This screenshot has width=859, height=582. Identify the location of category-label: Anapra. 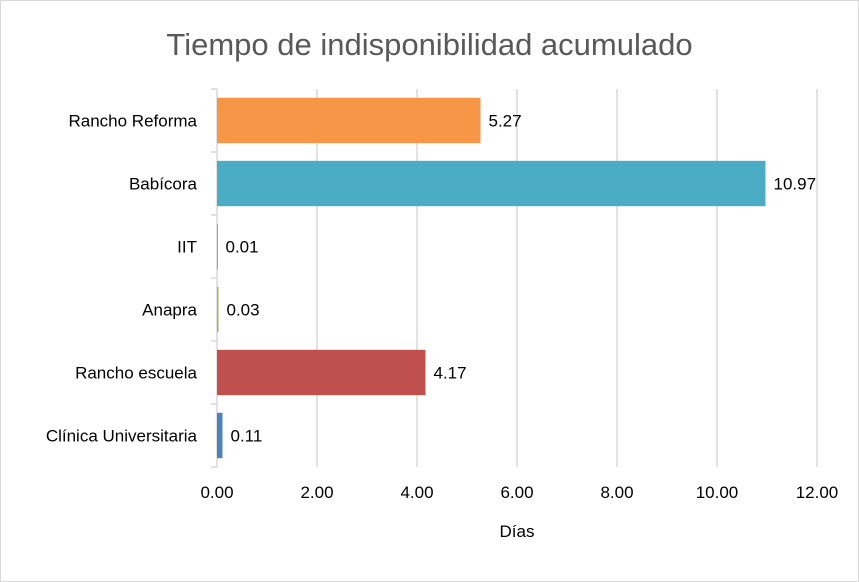
(169, 310).